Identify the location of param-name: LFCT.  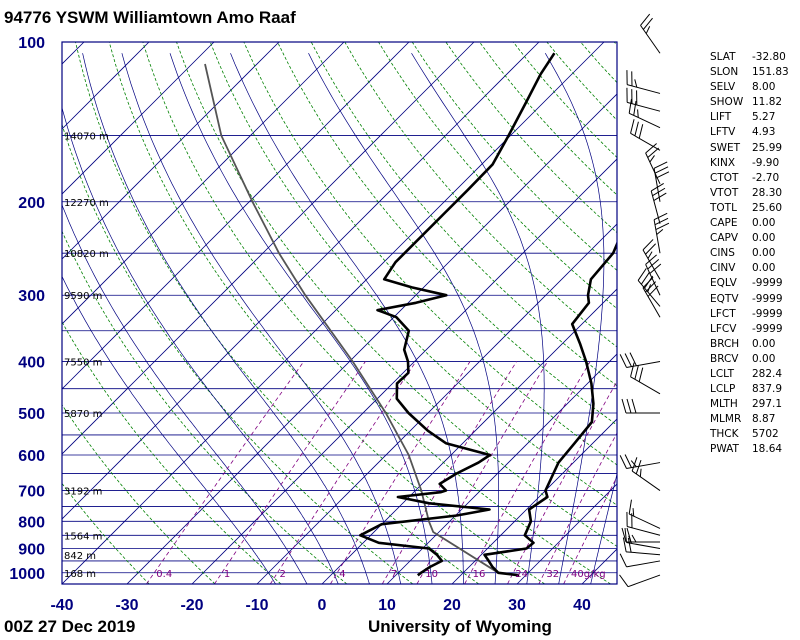
(723, 313).